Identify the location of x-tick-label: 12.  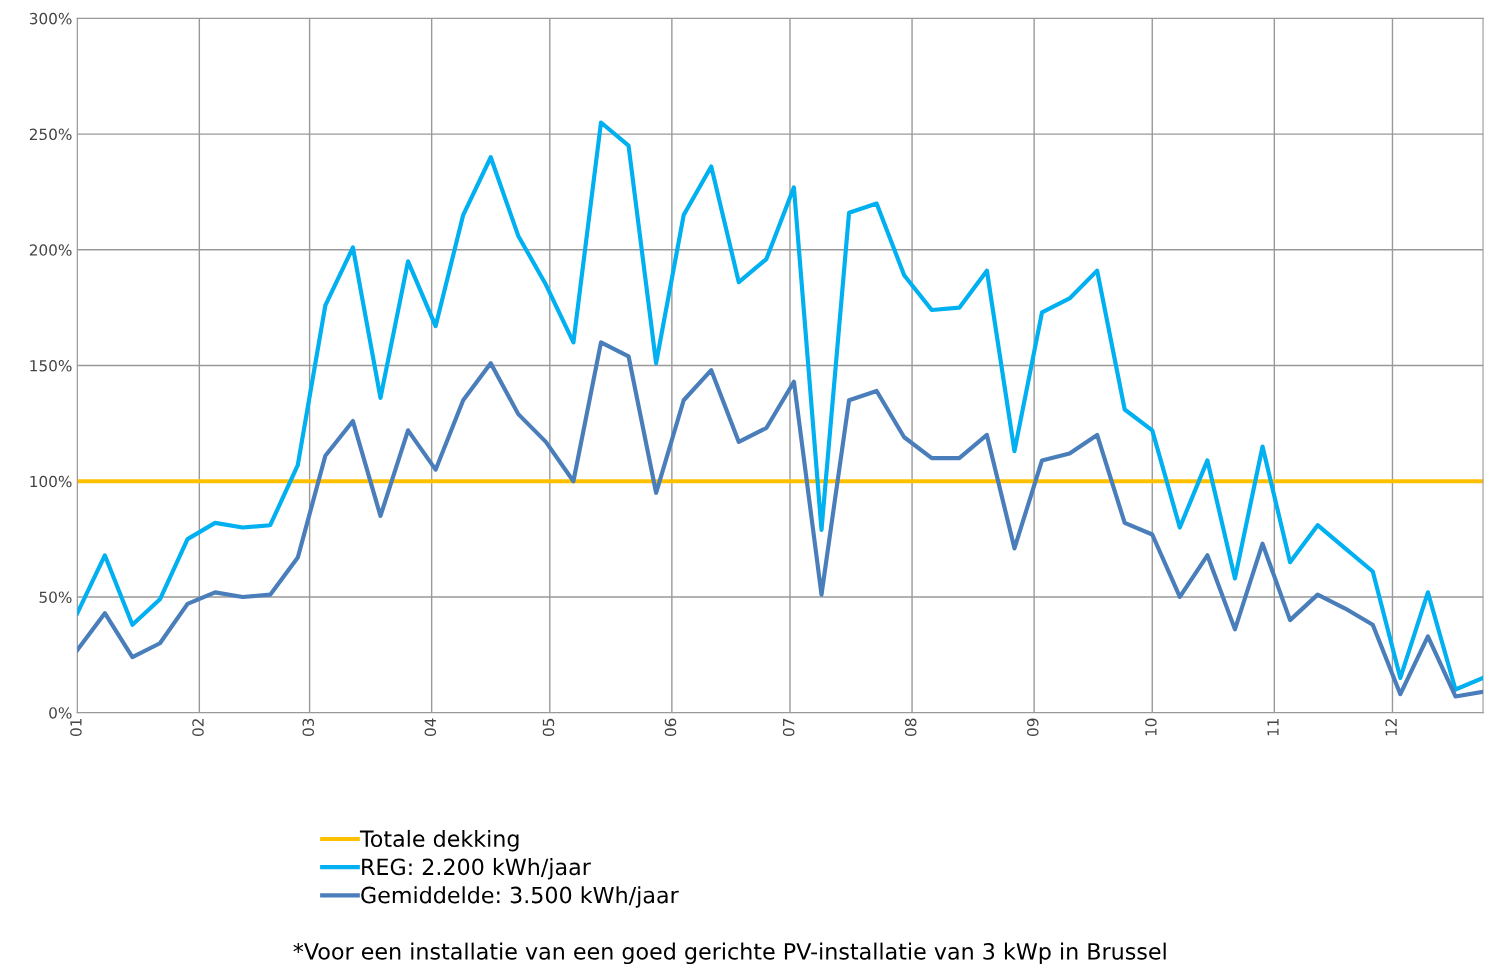
(1391, 727).